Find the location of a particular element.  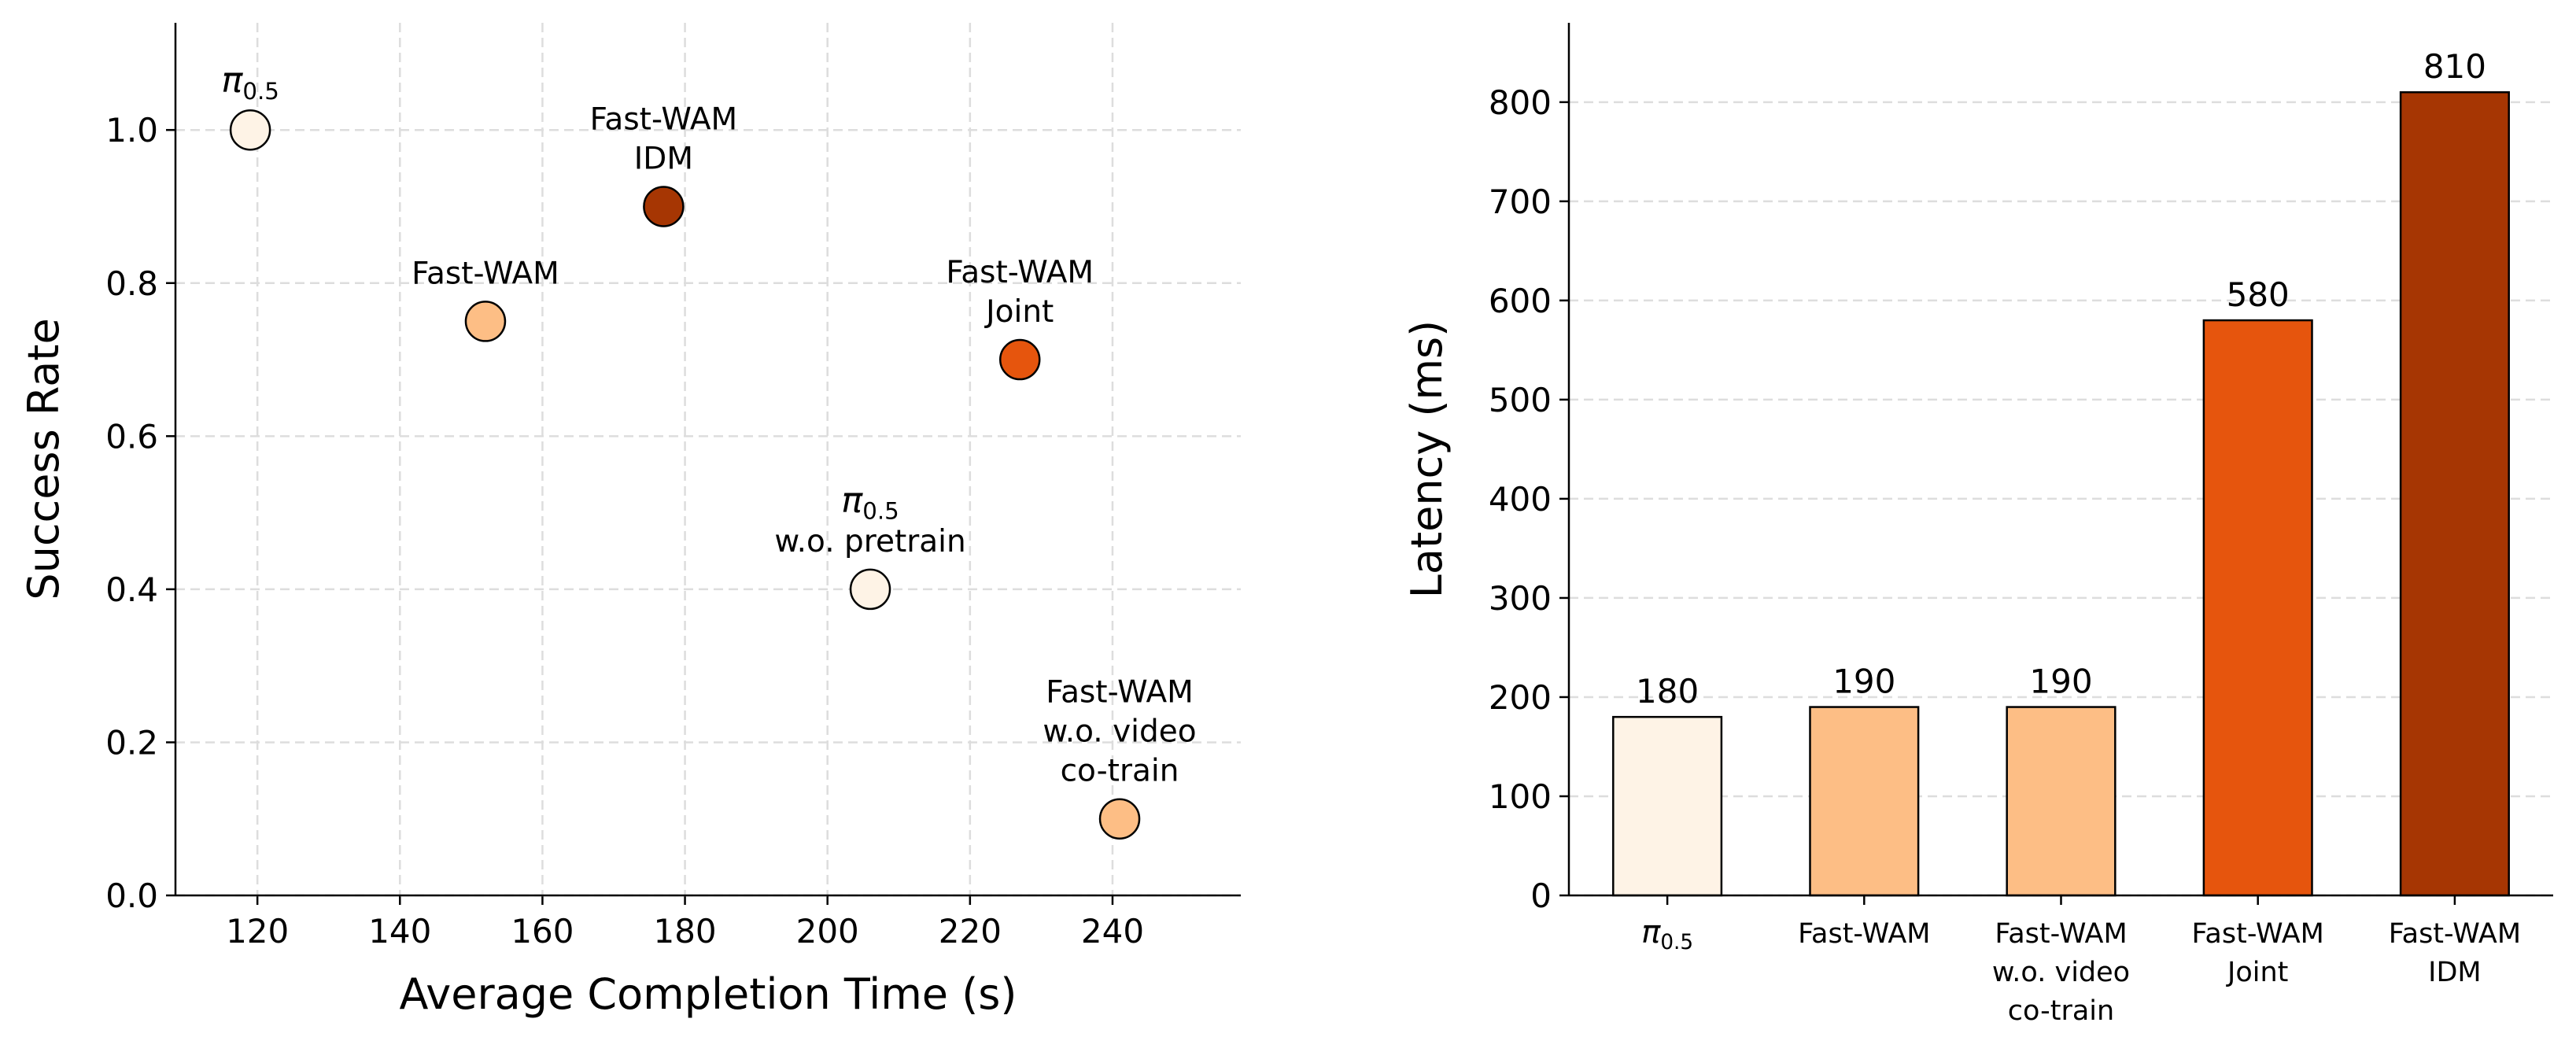

point-label: Joint is located at coordinates (1019, 312).